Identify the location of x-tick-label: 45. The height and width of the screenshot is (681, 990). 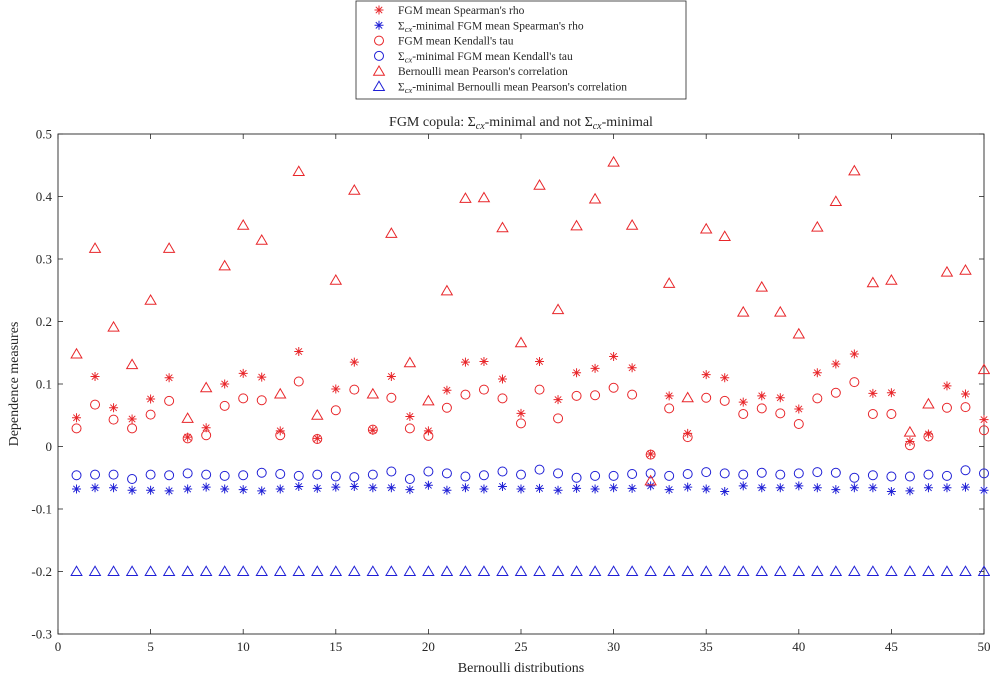
(891, 646).